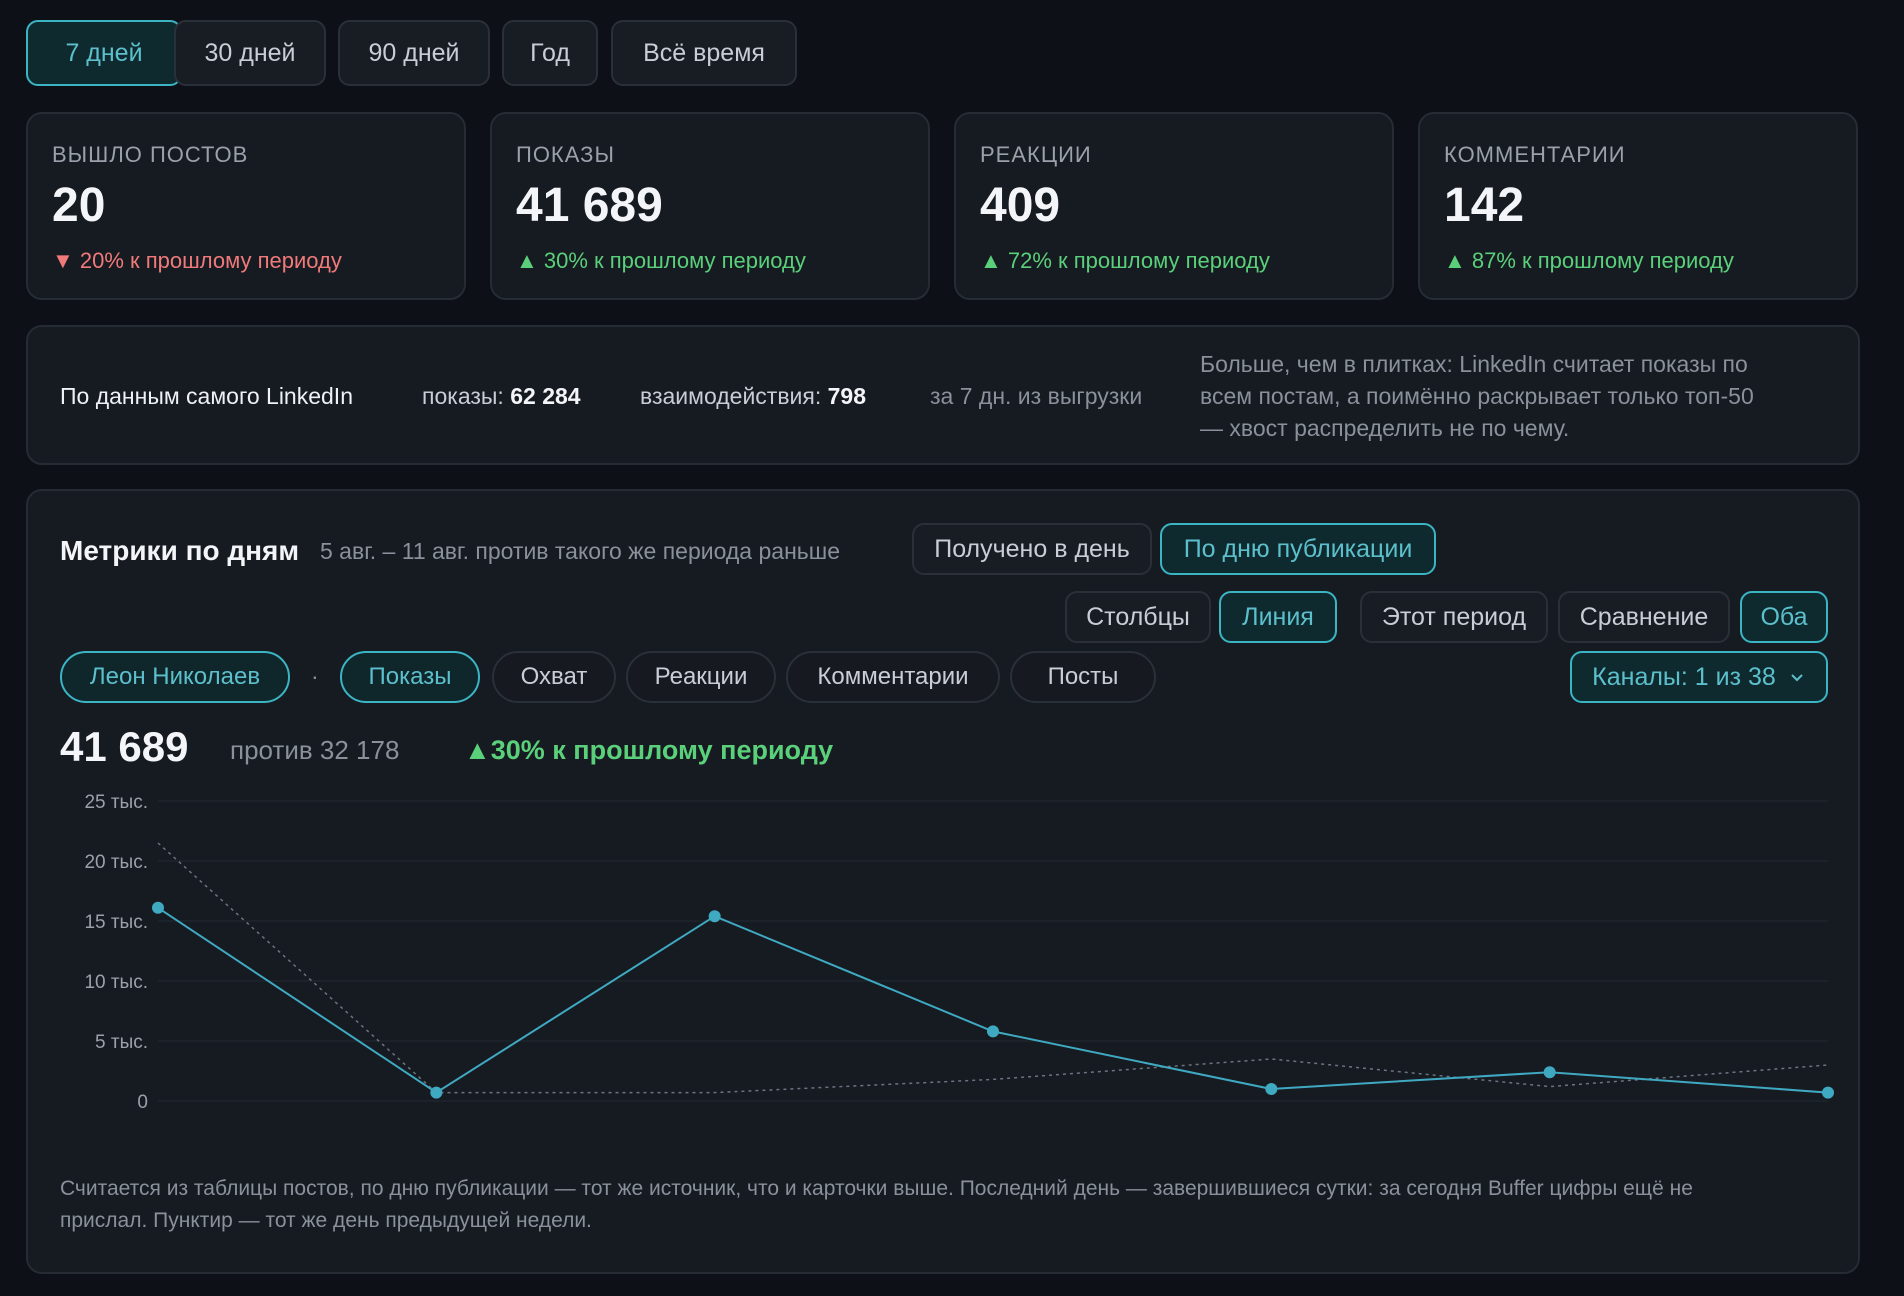  Describe the element at coordinates (142, 1101) in the screenshot. I see `y-tick-label: 0` at that location.